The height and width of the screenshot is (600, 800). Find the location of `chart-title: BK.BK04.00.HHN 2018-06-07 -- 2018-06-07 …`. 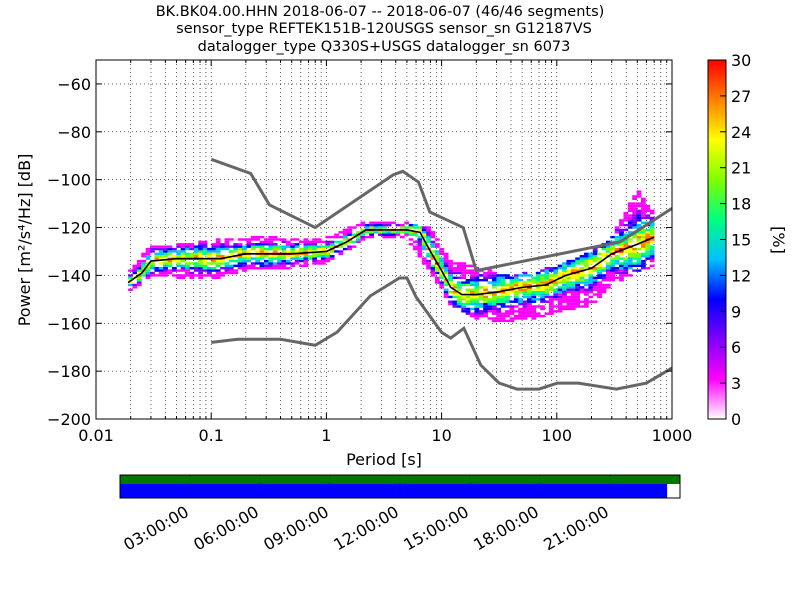

chart-title: BK.BK04.00.HHN 2018-06-07 -- 2018-06-07 … is located at coordinates (380, 29).